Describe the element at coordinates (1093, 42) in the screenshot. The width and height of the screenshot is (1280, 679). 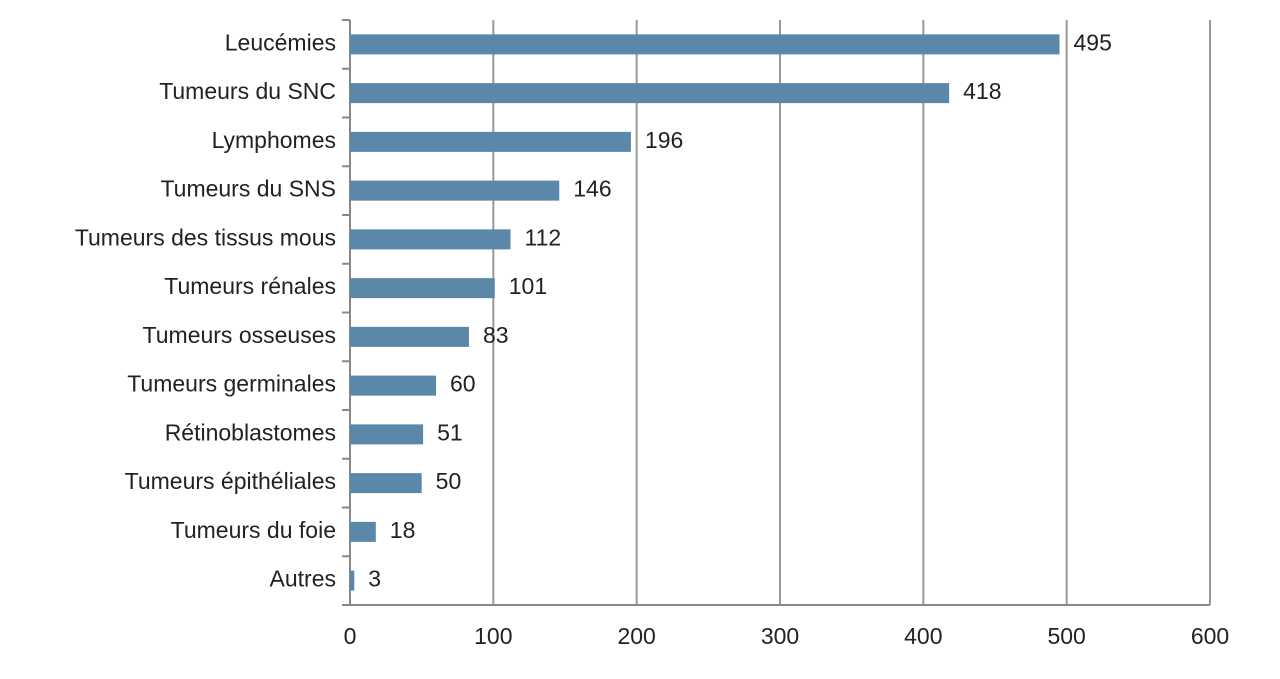
I see `value-label: 495` at that location.